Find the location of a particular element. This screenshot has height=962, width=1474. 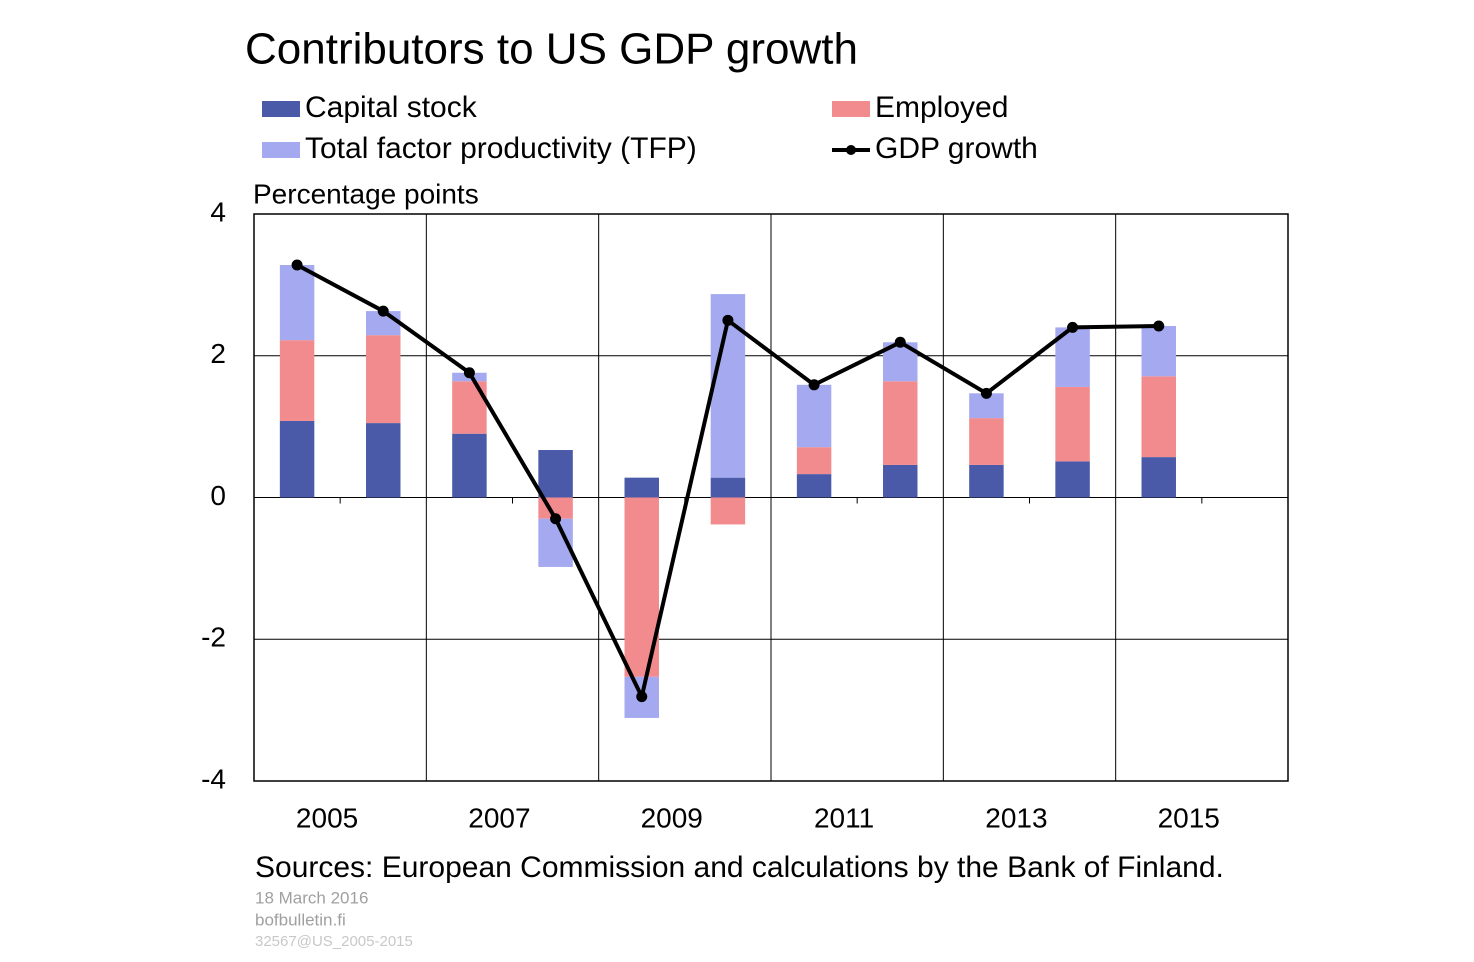

y-tick-label: -2 is located at coordinates (213, 637).